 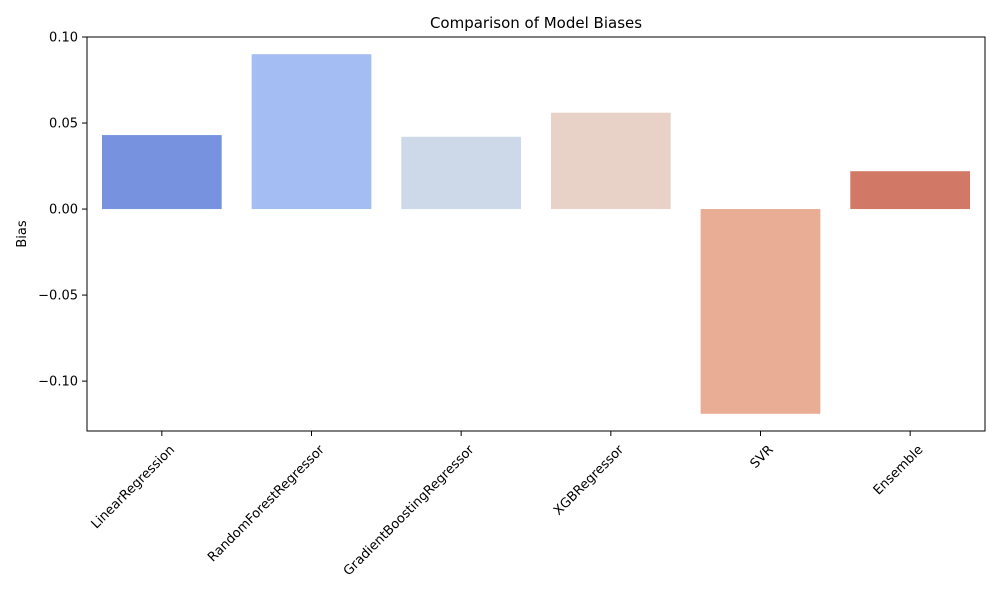 What do you see at coordinates (161, 172) in the screenshot?
I see `bar-LinearRegression` at bounding box center [161, 172].